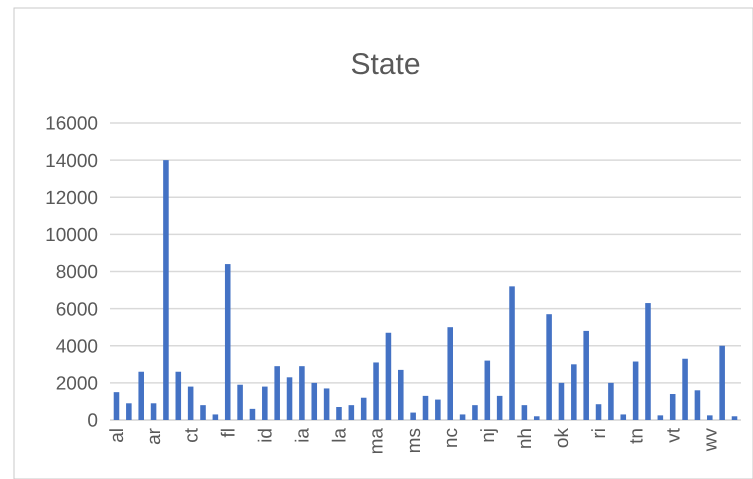  Describe the element at coordinates (229, 433) in the screenshot. I see `x-tick-label: fl` at that location.